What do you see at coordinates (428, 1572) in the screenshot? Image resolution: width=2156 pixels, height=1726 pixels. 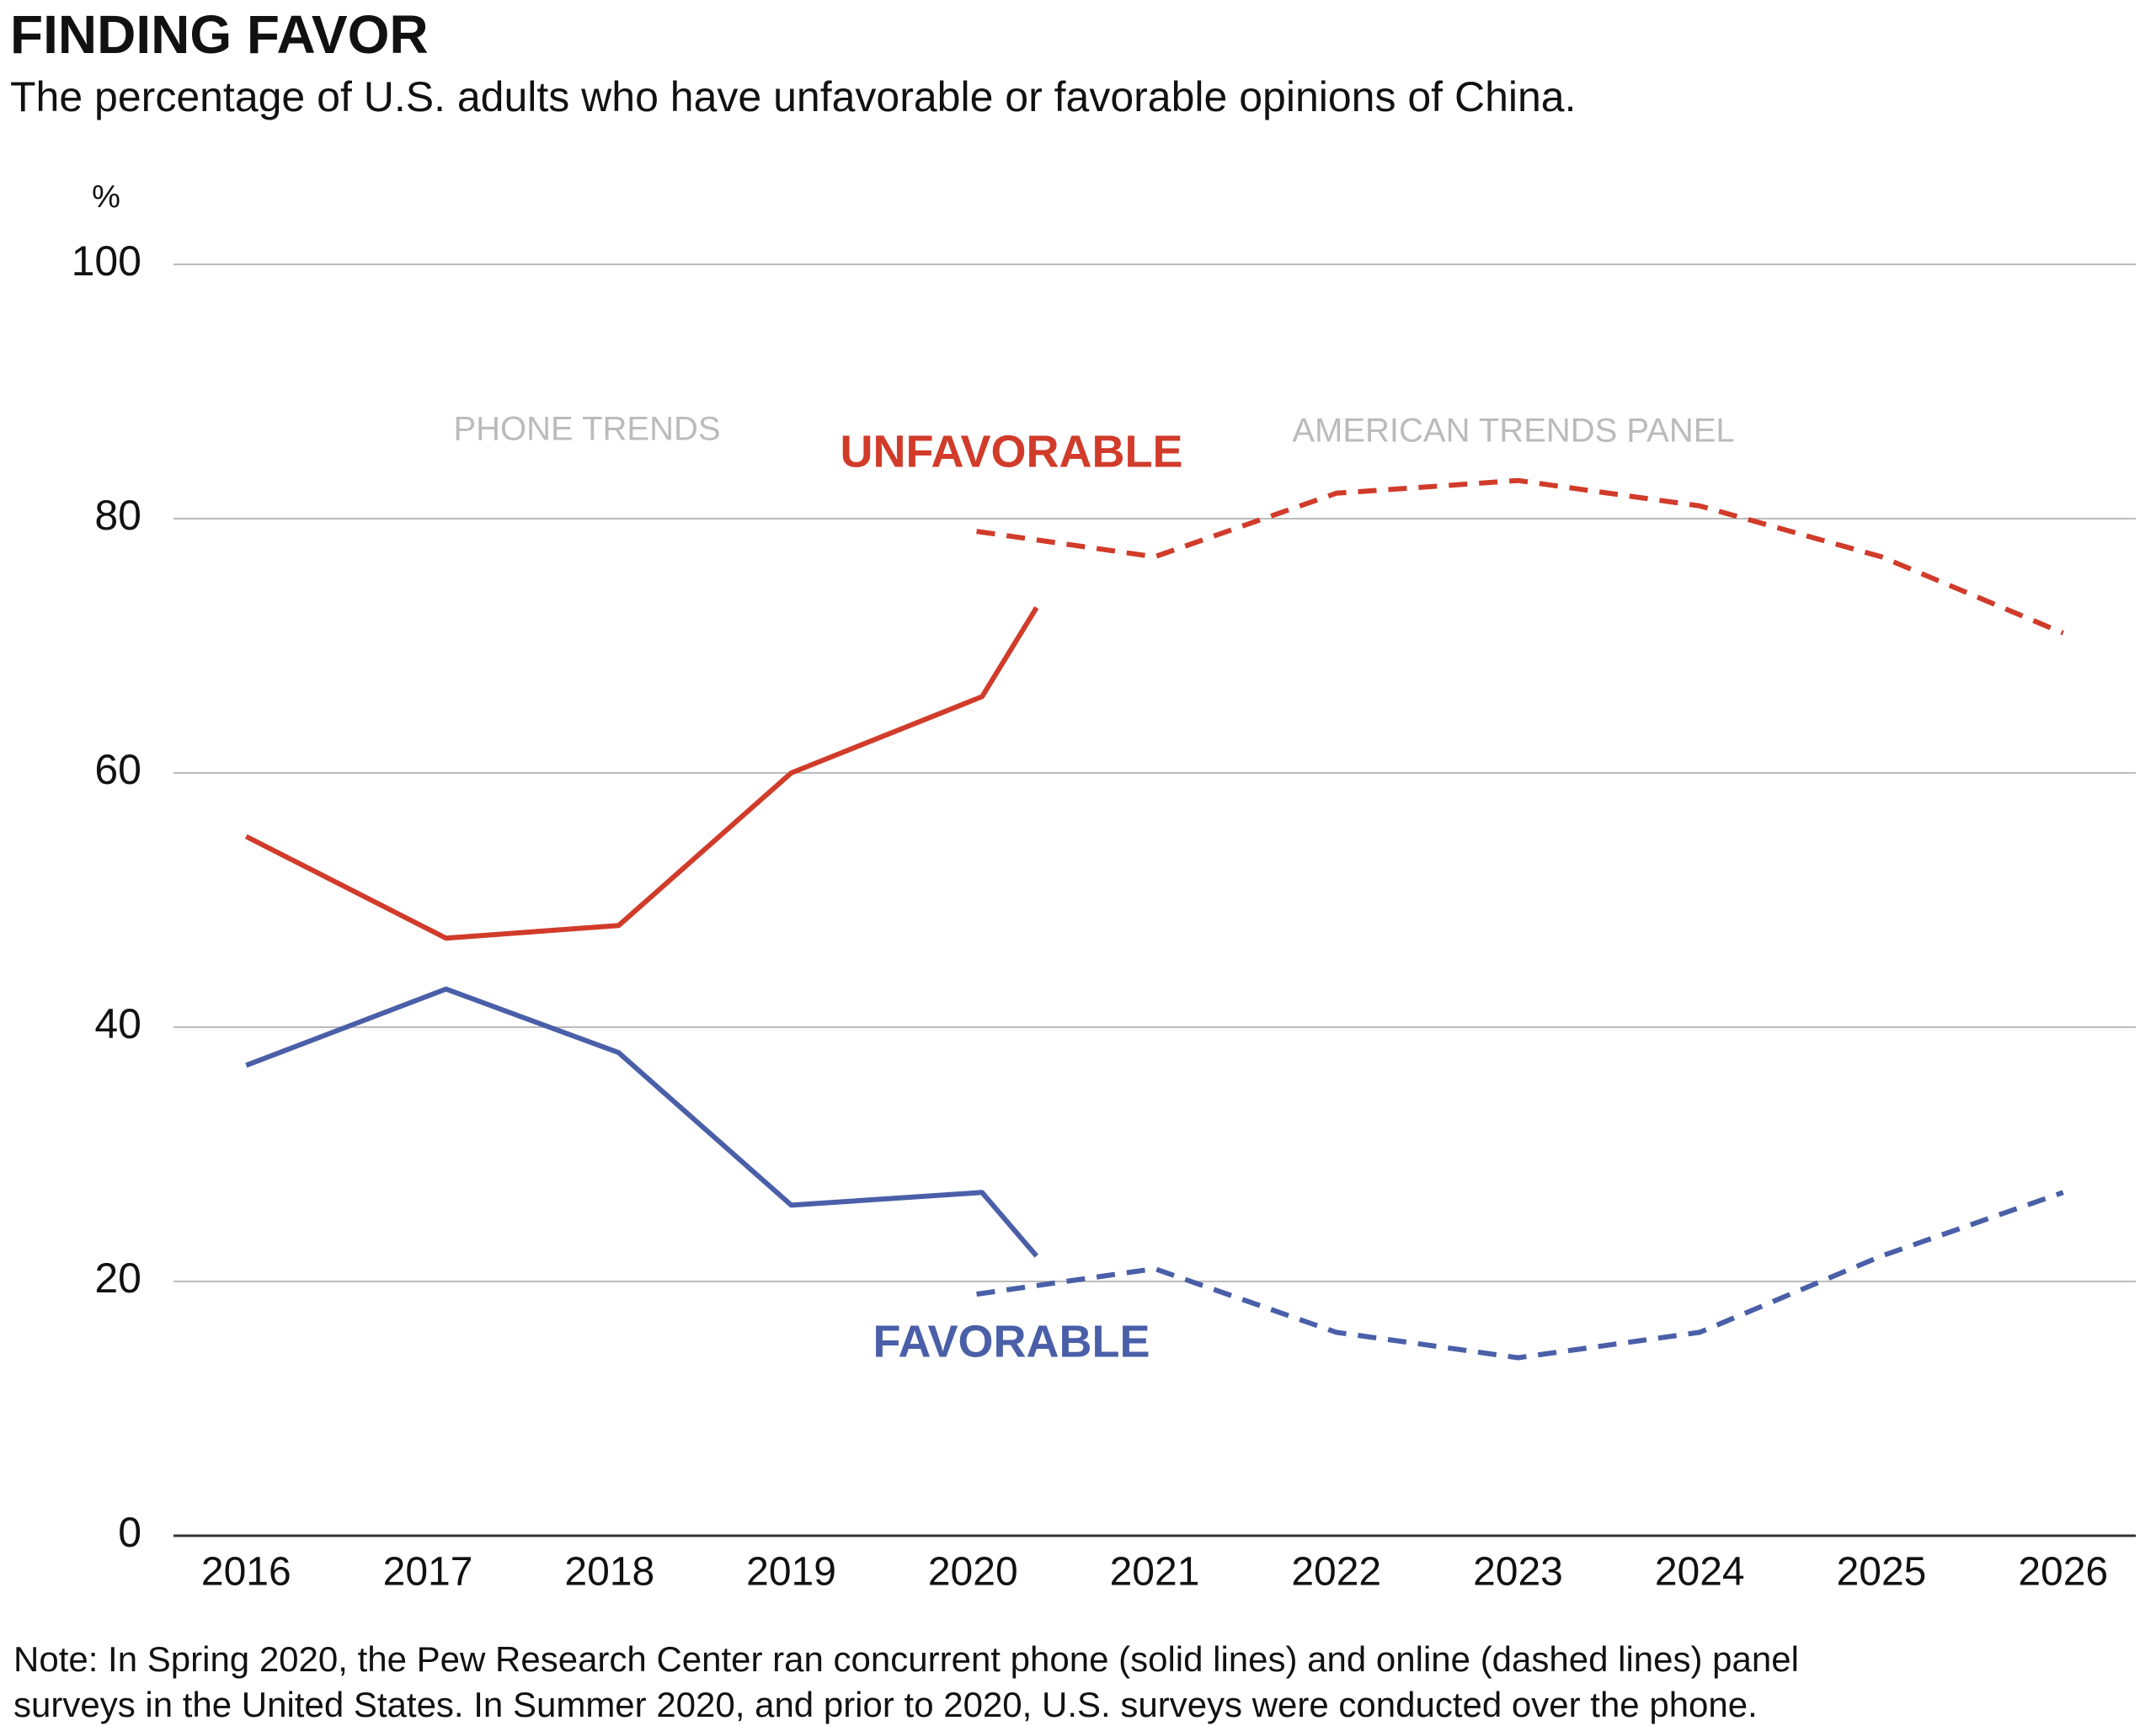 I see `x-tick-label: 2017` at bounding box center [428, 1572].